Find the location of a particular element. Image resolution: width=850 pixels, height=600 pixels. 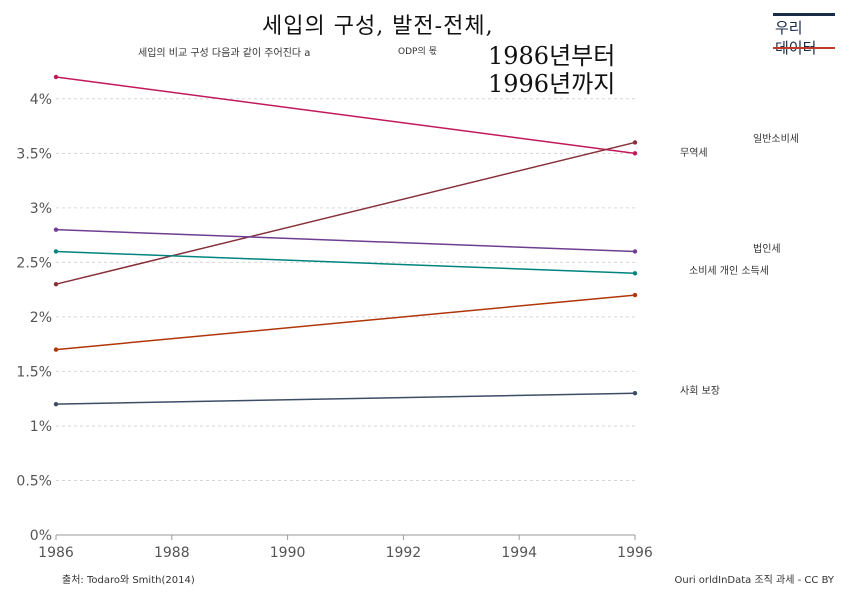

x-tick-label-4: 1994 is located at coordinates (519, 553).